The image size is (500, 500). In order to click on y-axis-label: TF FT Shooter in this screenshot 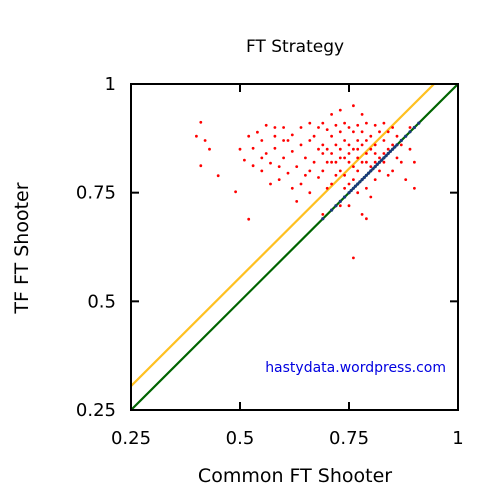, I will do `click(22, 248)`.